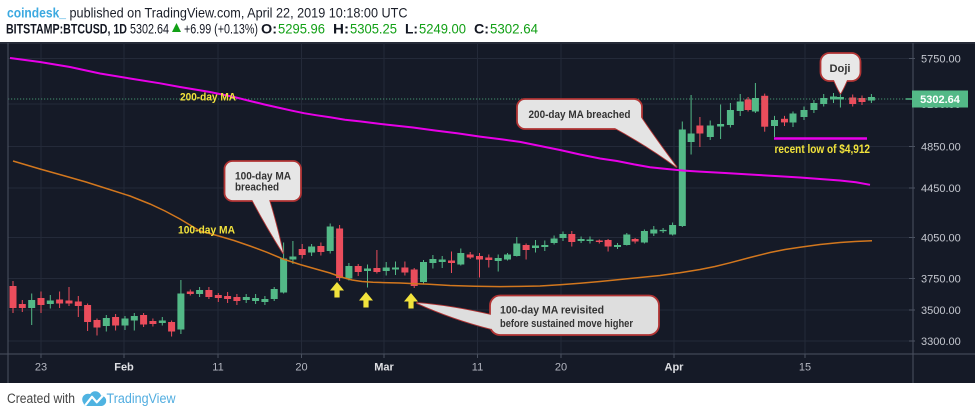  I want to click on svg-text: C:, so click(481, 29).